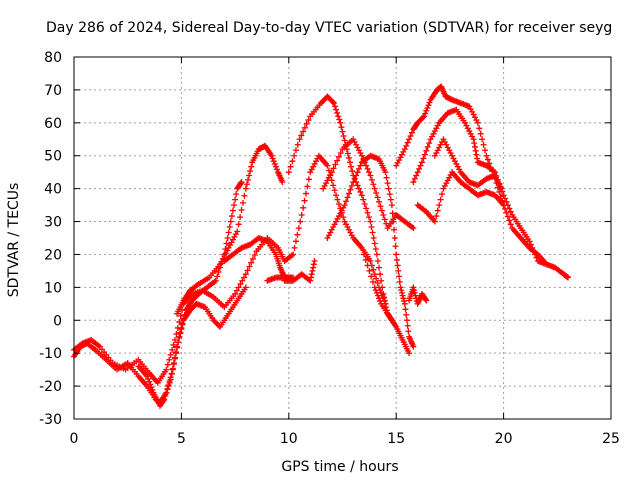  I want to click on y-tick-label: 10, so click(53, 288).